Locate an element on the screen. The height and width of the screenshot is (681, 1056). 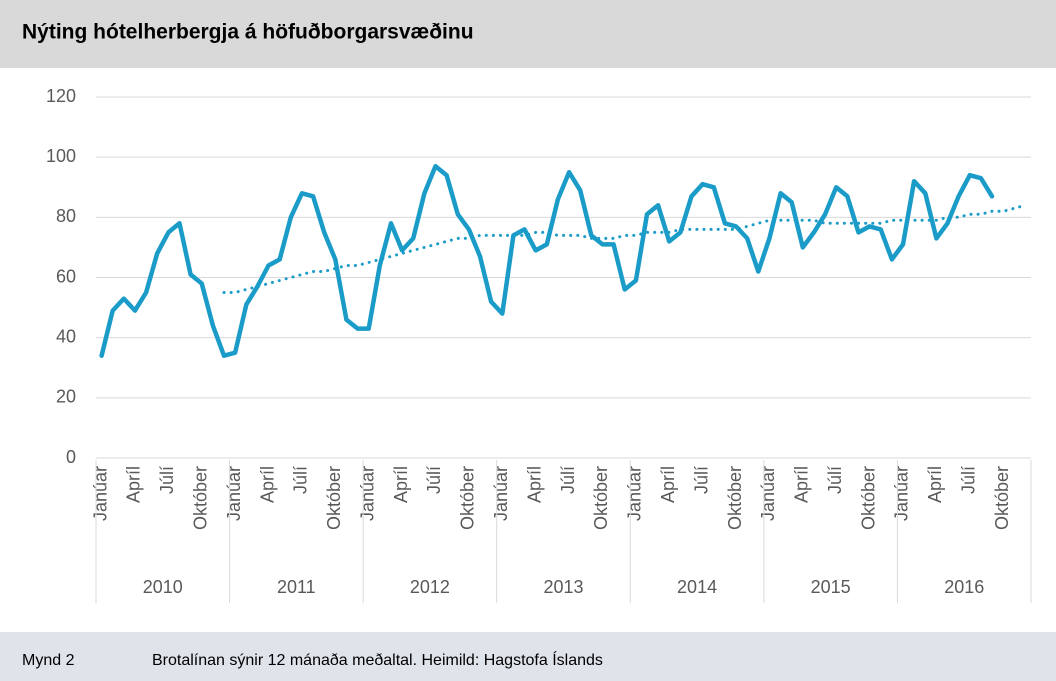
year-label: 2015 is located at coordinates (831, 587).